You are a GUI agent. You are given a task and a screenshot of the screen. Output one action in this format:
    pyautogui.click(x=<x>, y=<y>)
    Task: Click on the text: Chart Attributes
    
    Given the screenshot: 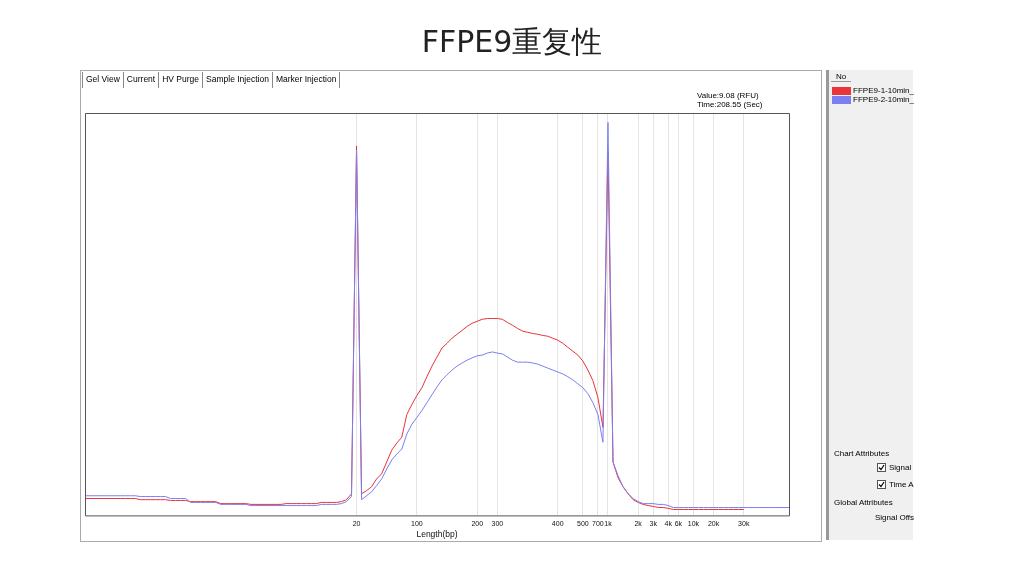 What is the action you would take?
    pyautogui.click(x=862, y=453)
    